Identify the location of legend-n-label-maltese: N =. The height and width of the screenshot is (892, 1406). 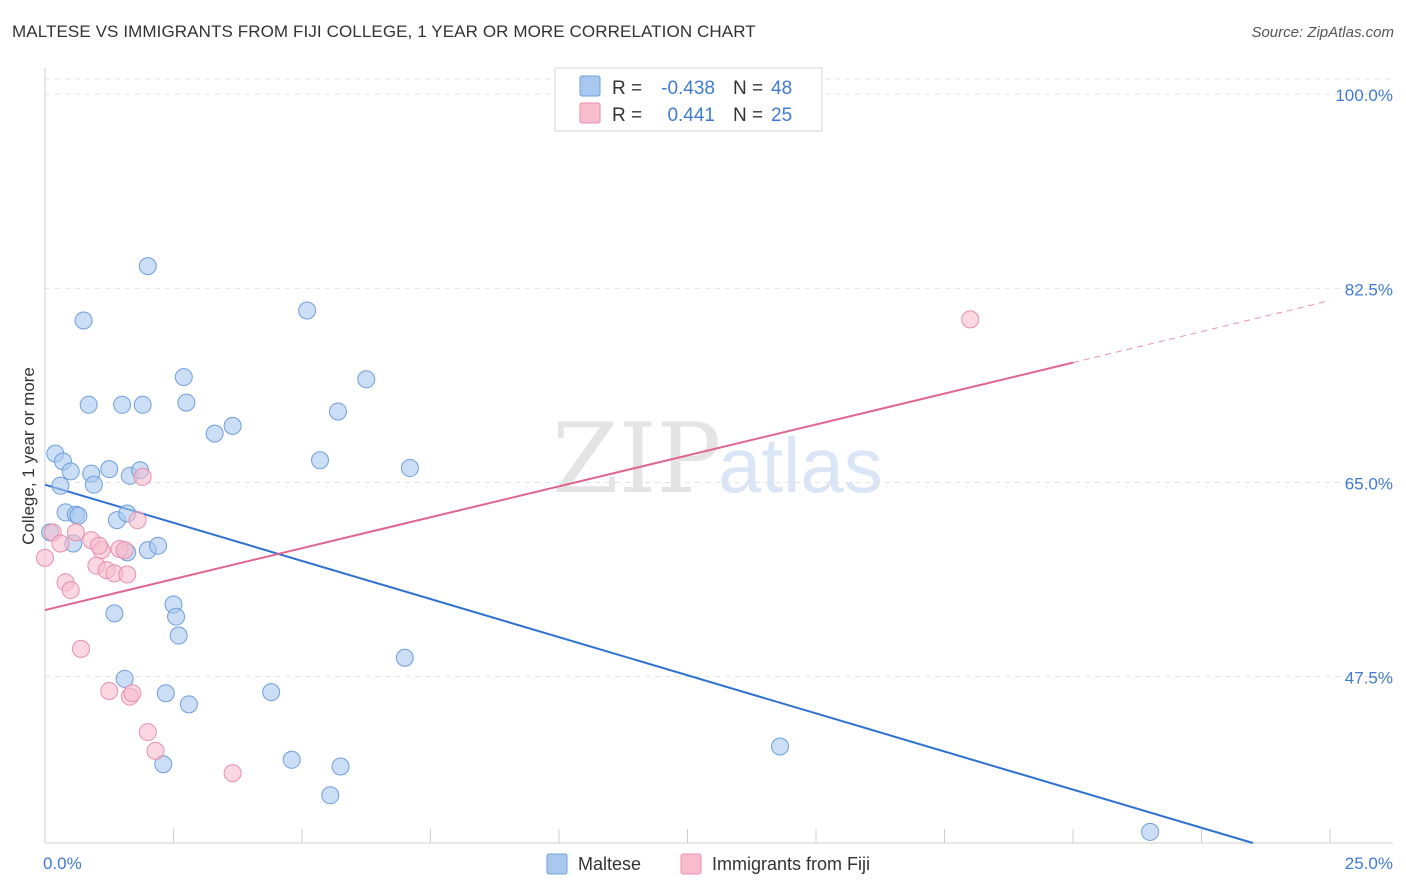
(748, 88).